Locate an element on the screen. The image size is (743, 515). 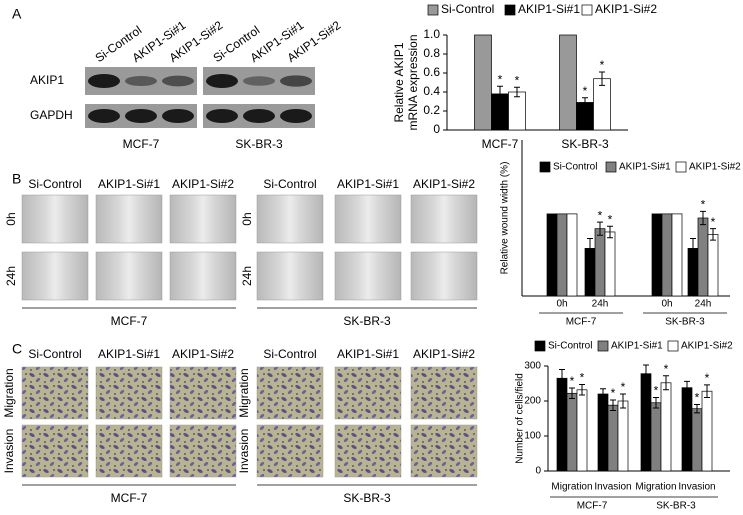
blot-row-label: AKIP1 is located at coordinates (47, 80).